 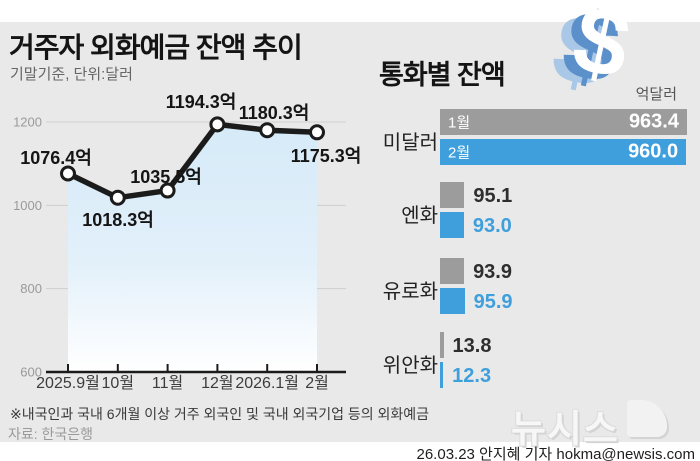 What do you see at coordinates (274, 113) in the screenshot?
I see `point-value-label: 1180.3억` at bounding box center [274, 113].